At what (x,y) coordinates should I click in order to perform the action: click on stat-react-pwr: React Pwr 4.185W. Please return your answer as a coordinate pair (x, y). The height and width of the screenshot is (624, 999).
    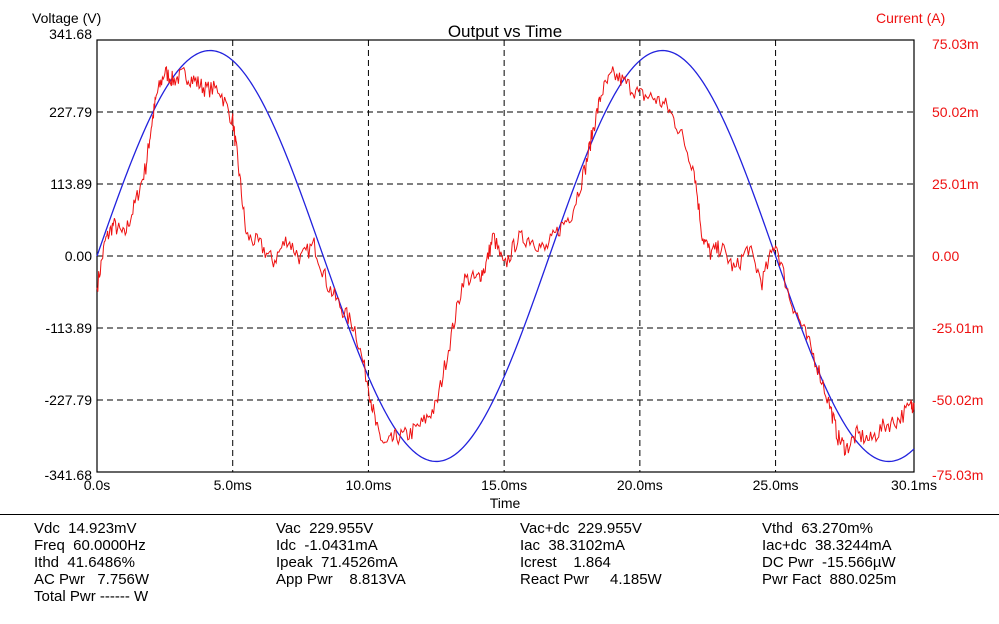
    Looking at the image, I should click on (591, 579).